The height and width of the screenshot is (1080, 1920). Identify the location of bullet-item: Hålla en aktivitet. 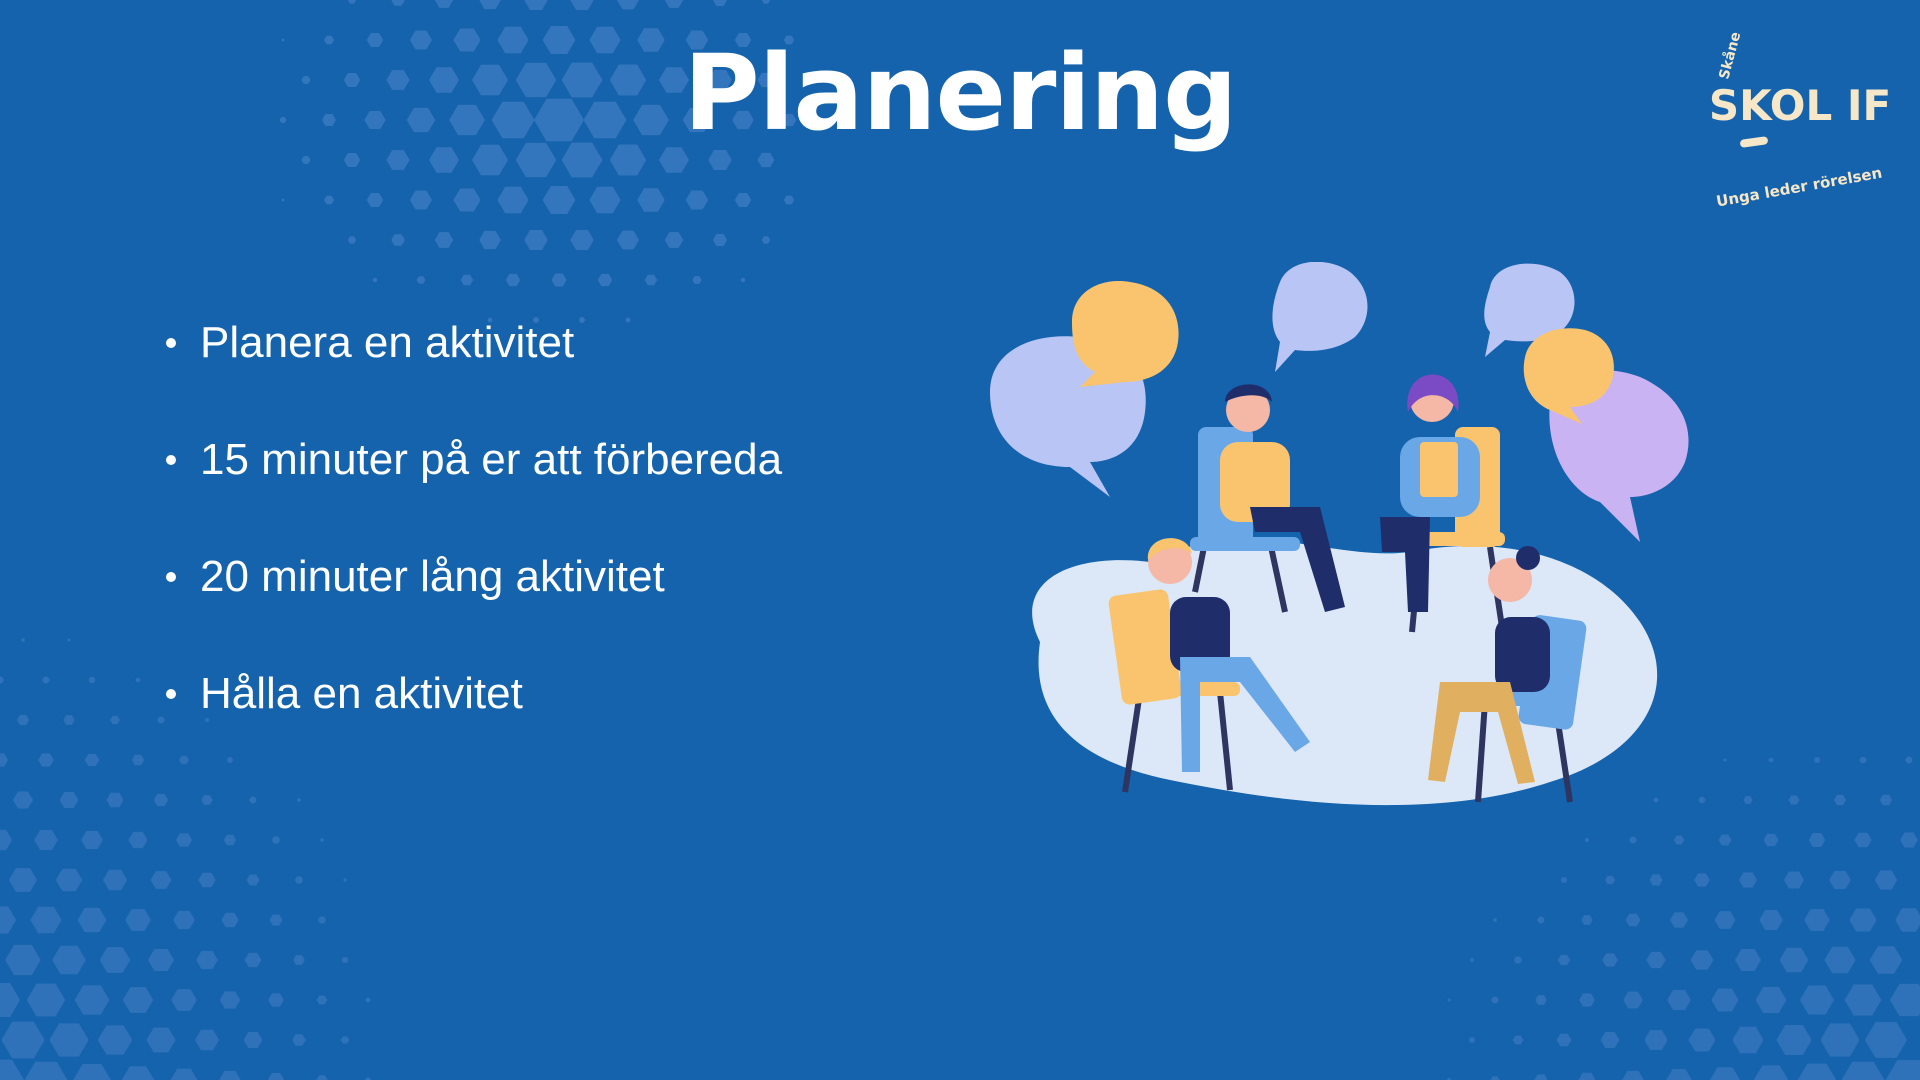
(474, 721).